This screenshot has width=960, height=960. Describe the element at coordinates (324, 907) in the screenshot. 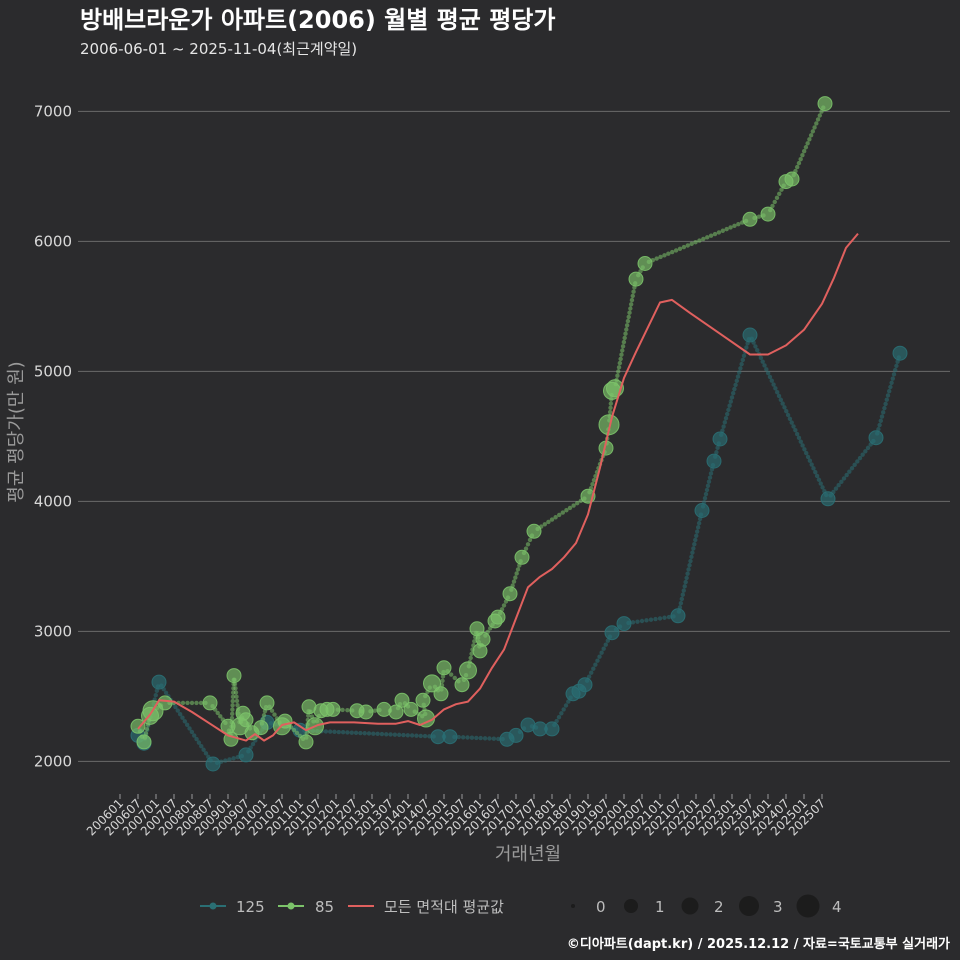

I see `legend-label-85: 85` at that location.